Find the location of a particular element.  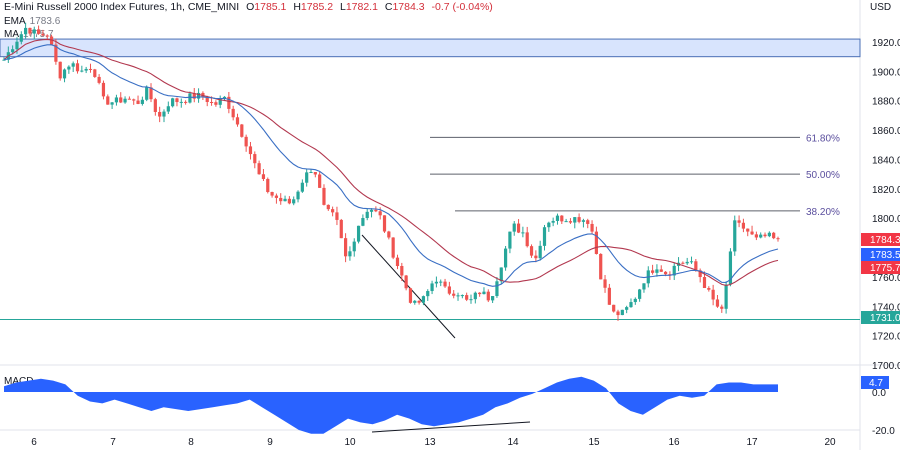

high-label: H is located at coordinates (297, 7).